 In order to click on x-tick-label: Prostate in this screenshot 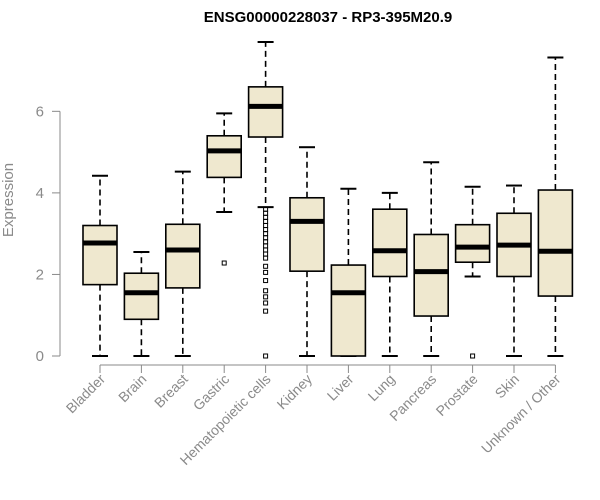, I will do `click(457, 395)`.